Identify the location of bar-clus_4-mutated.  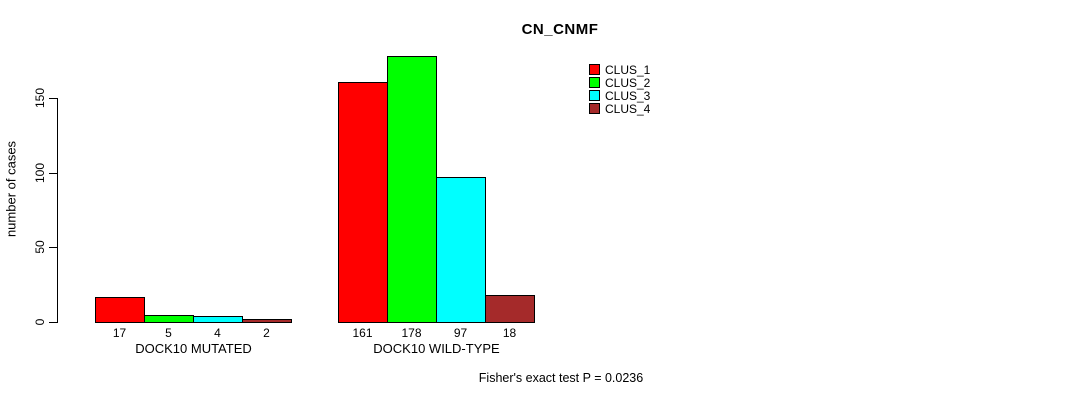
(267, 321).